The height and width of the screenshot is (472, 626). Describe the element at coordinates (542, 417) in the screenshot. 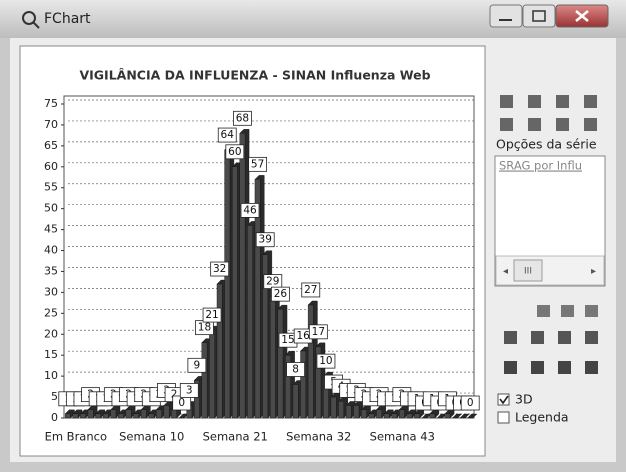

I see `checkbox-label: Legenda` at that location.